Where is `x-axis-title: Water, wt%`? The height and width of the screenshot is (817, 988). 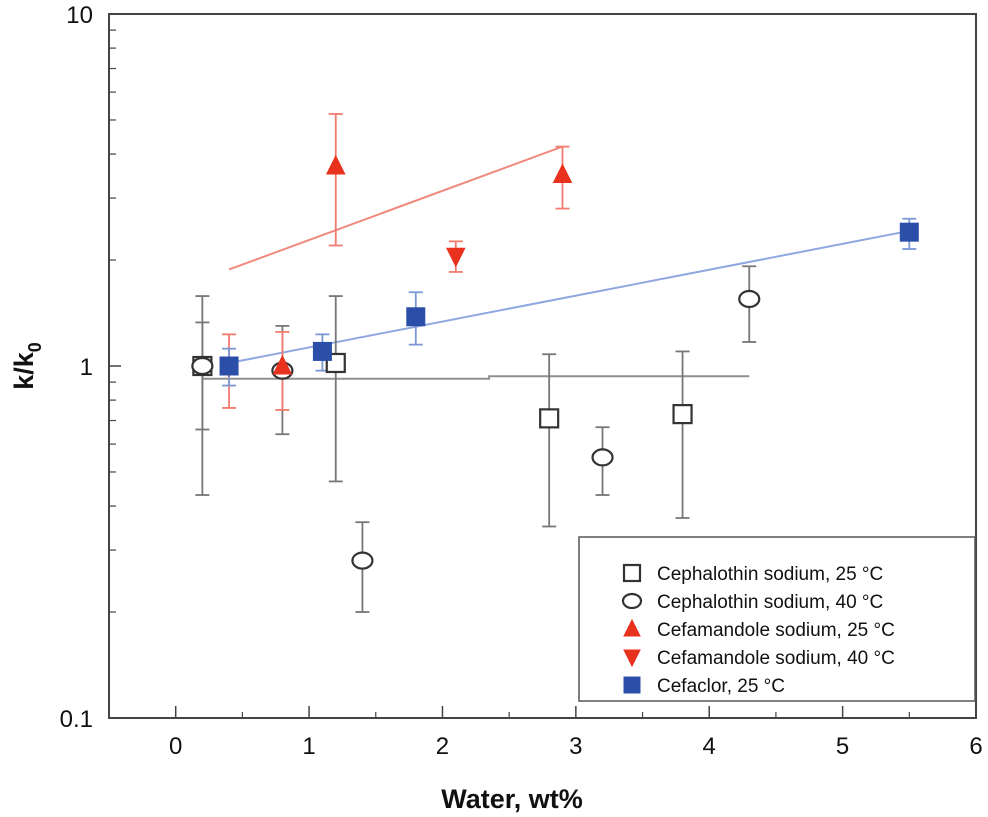
x-axis-title: Water, wt% is located at coordinates (512, 799).